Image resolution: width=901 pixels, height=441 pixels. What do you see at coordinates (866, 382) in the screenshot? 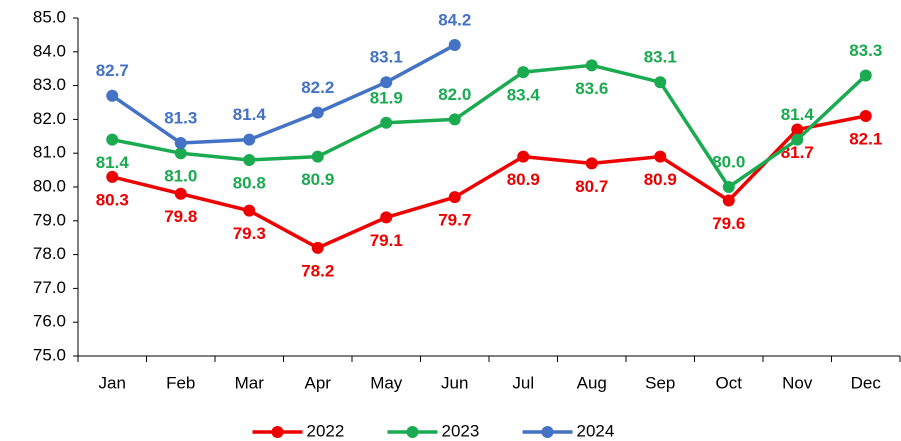
I see `x-tick-label: Dec` at bounding box center [866, 382].